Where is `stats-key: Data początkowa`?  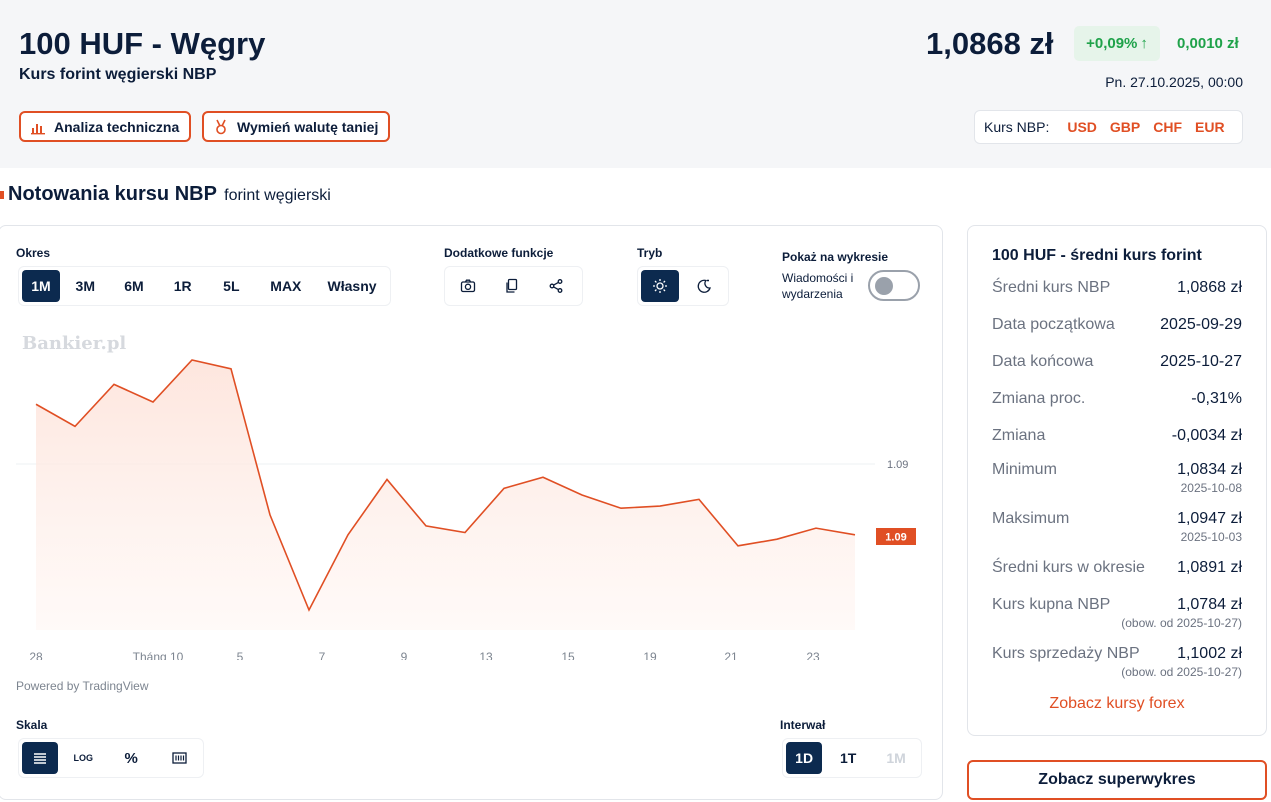 stats-key: Data początkowa is located at coordinates (1053, 324).